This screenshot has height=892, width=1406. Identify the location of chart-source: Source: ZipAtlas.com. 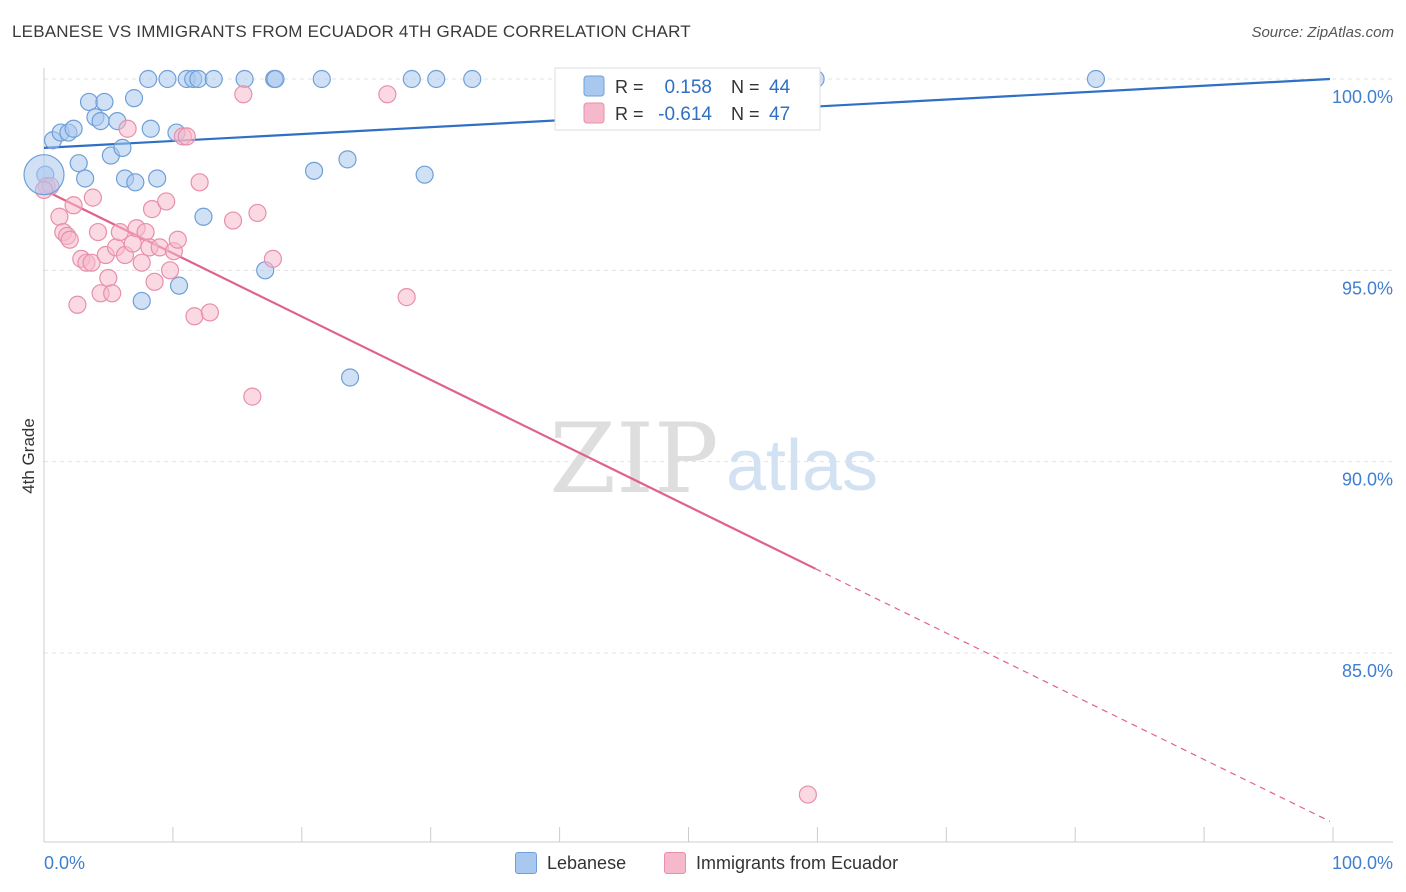
(1322, 32).